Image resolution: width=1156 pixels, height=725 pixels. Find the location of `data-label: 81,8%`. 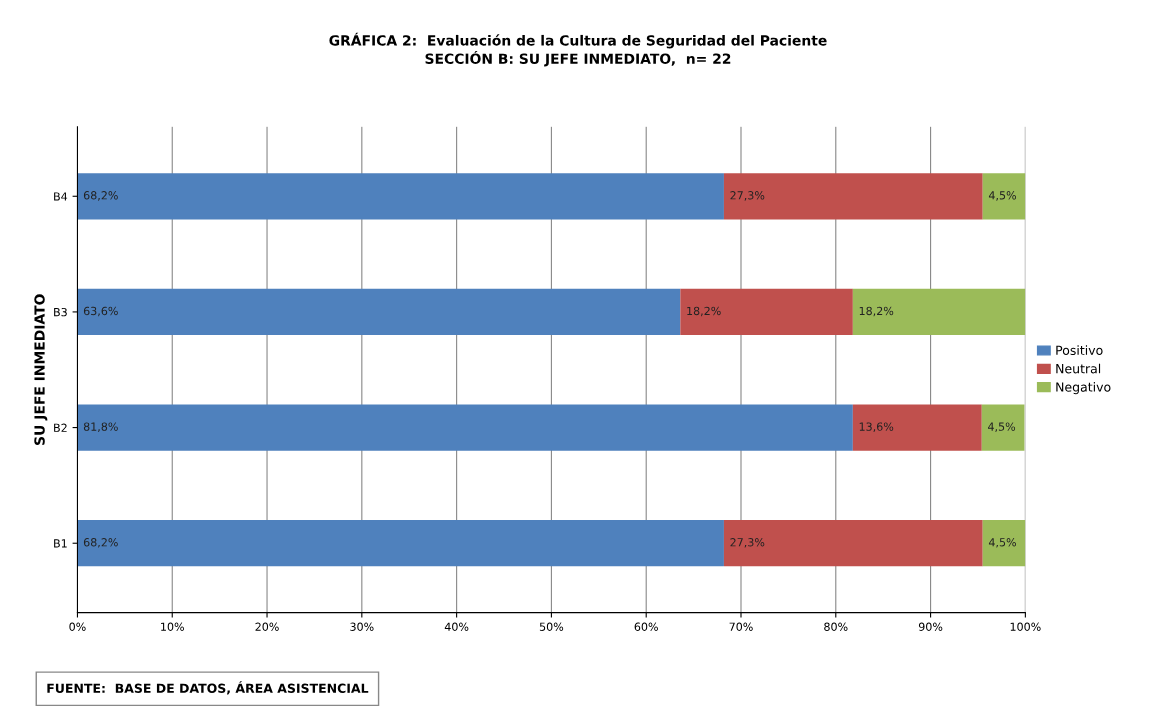

data-label: 81,8% is located at coordinates (100, 427).